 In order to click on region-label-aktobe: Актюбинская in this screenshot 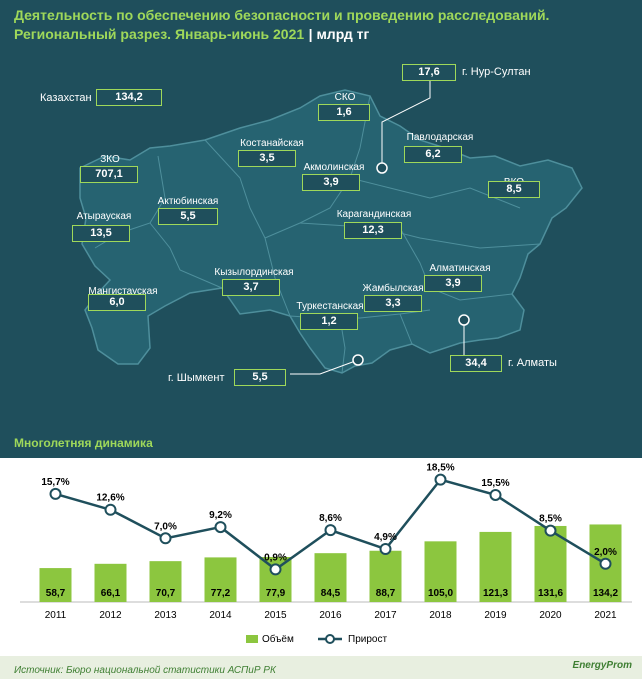, I will do `click(188, 201)`.